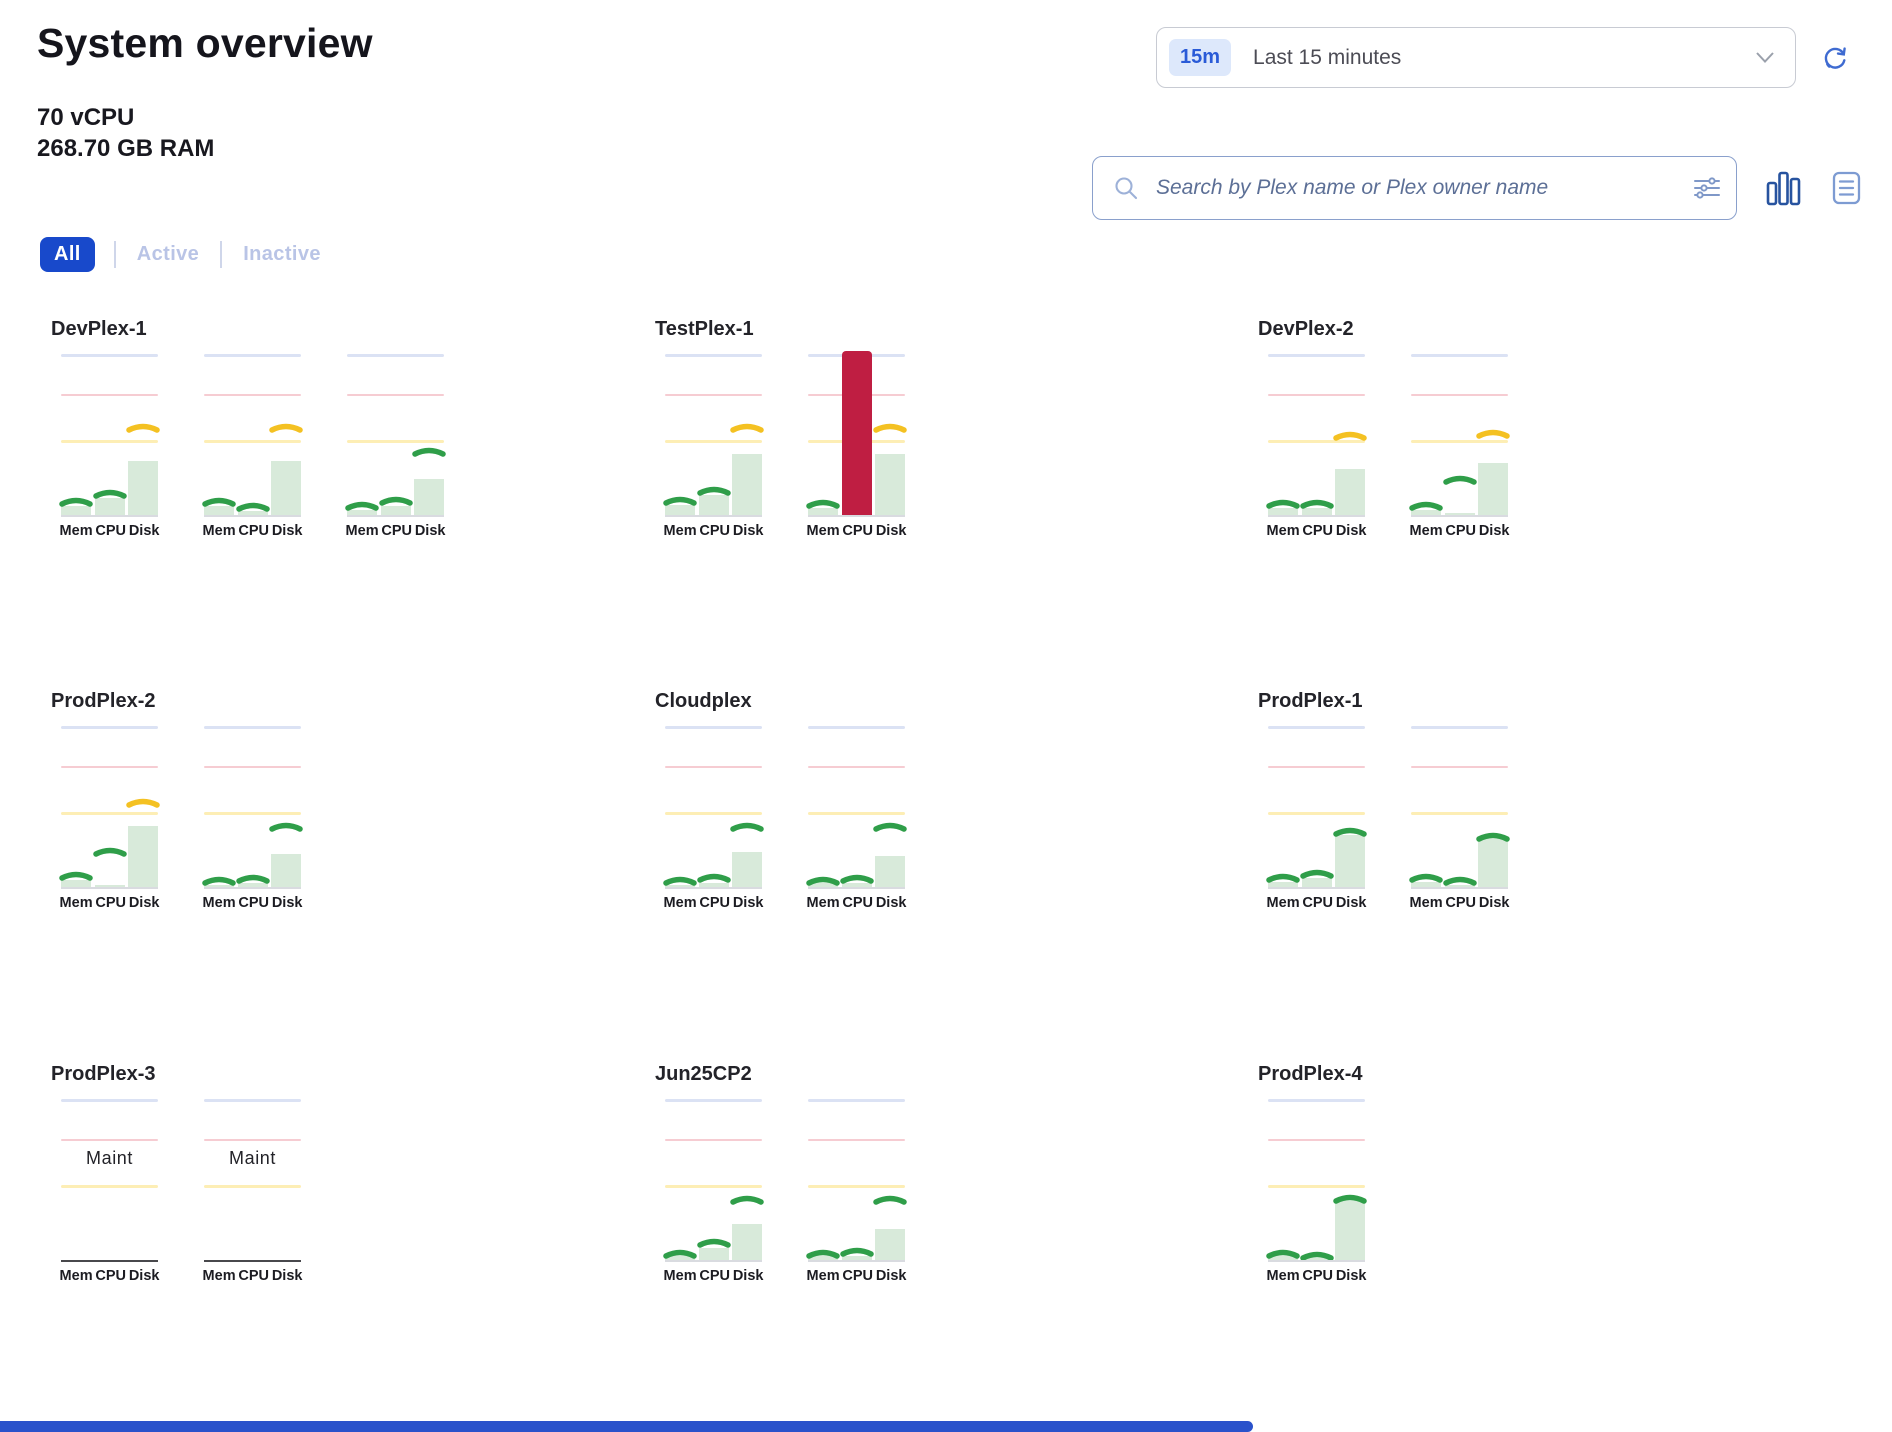 Image resolution: width=1892 pixels, height=1432 pixels. Describe the element at coordinates (1384, 428) in the screenshot. I see `plex-card-devplex-2: DevPlex-2 Mem CPU Disk Mem CPU Disk` at that location.